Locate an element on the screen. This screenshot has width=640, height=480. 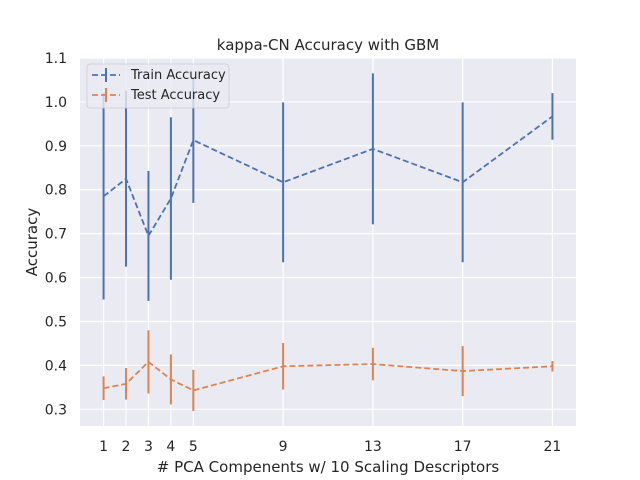
legend-item: Test Accuracy is located at coordinates (156, 95).